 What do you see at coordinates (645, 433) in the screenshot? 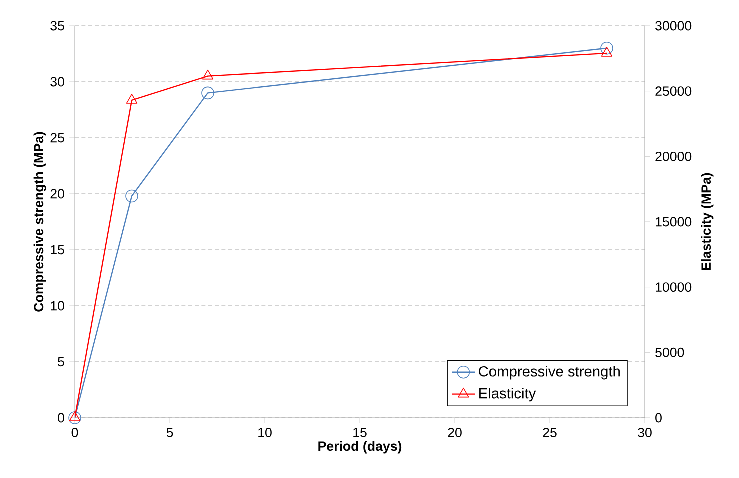
I see `x-tick-label: 30` at bounding box center [645, 433].